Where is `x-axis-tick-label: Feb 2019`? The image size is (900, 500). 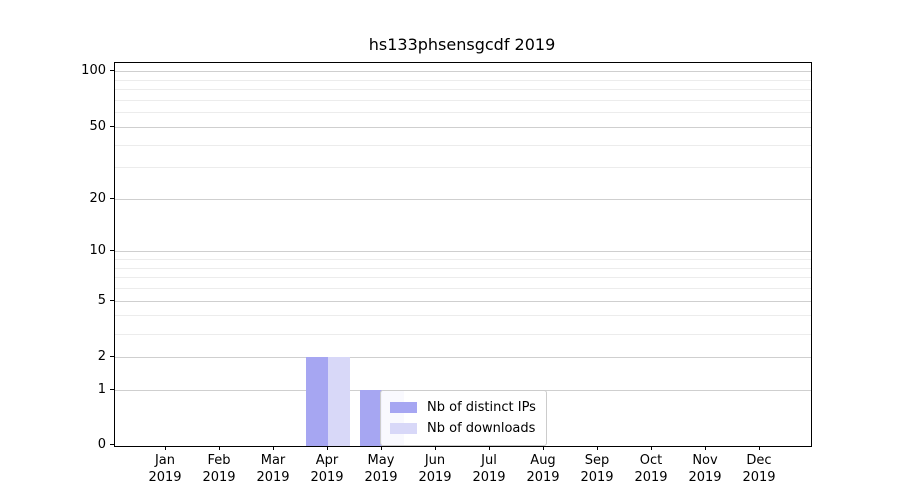
x-axis-tick-label: Feb 2019 is located at coordinates (219, 469).